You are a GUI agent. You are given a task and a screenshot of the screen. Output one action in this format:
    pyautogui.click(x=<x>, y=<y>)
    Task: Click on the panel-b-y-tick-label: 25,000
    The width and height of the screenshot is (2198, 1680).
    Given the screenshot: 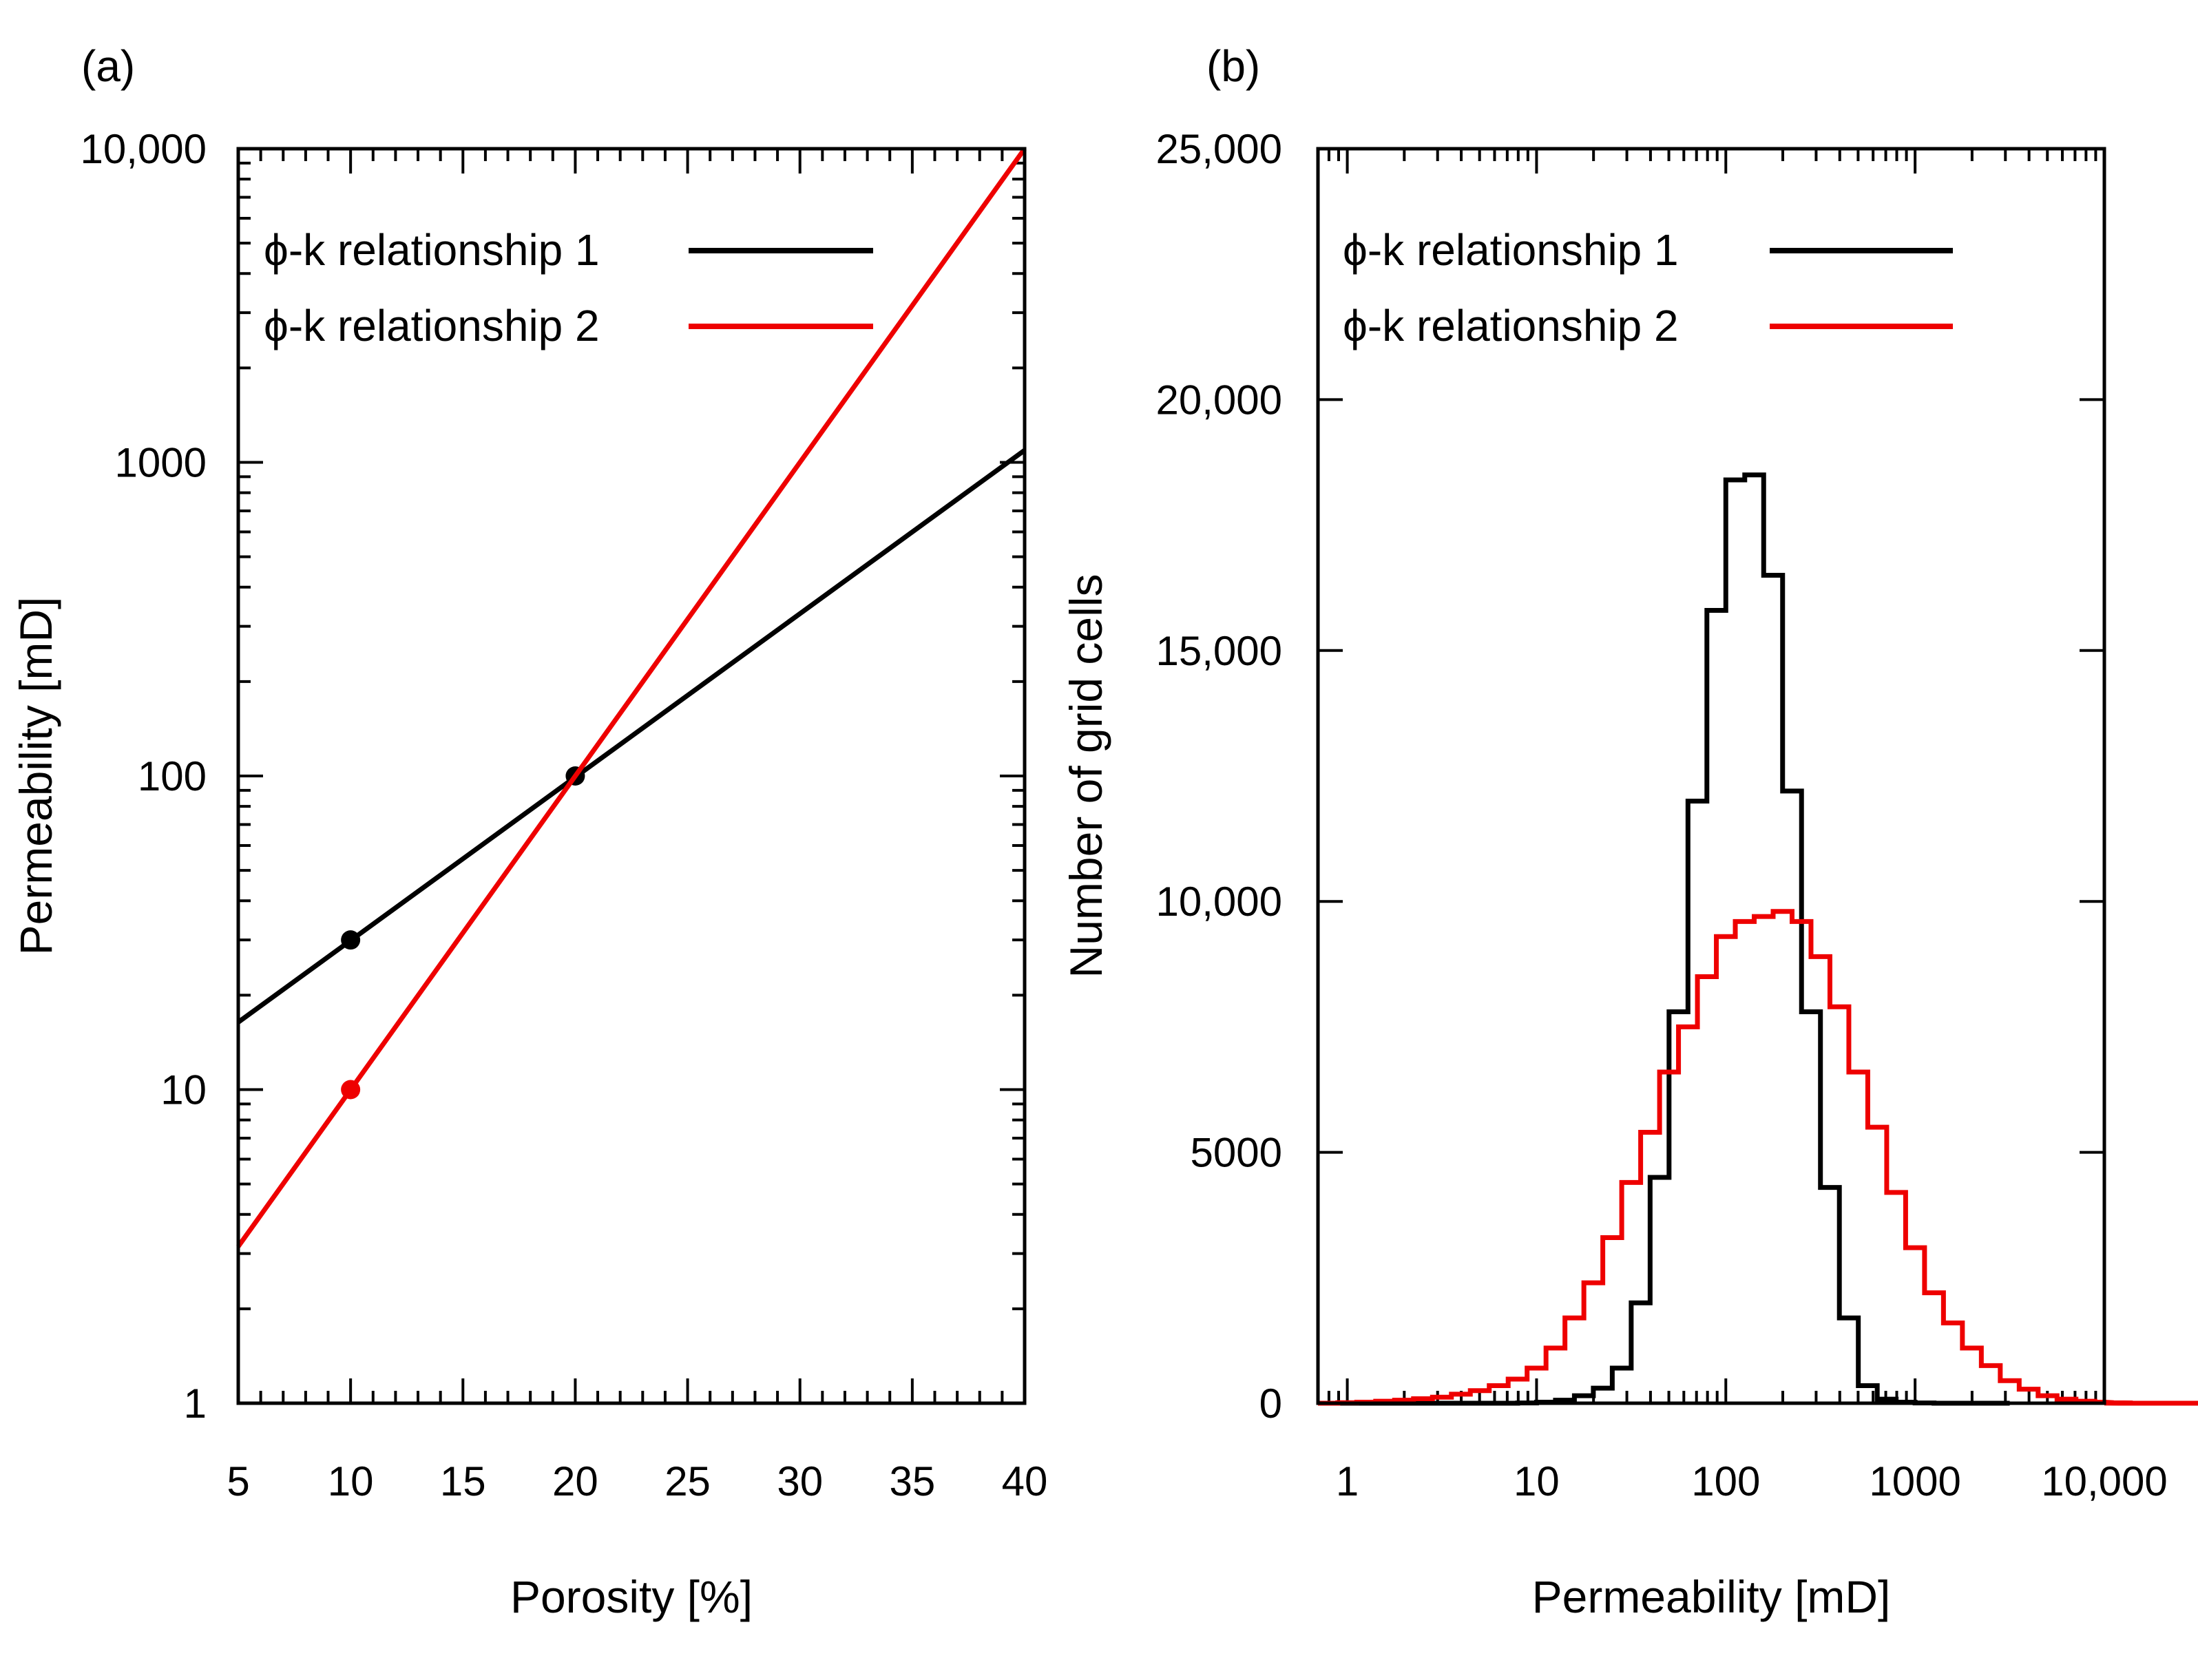 What is the action you would take?
    pyautogui.click(x=1218, y=149)
    